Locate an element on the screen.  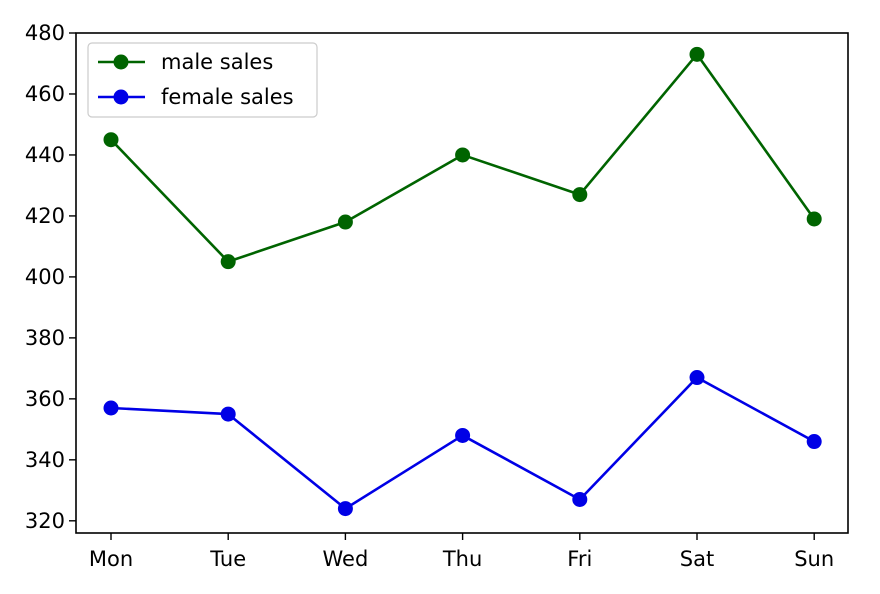
x-tick-label: Tue is located at coordinates (227, 559).